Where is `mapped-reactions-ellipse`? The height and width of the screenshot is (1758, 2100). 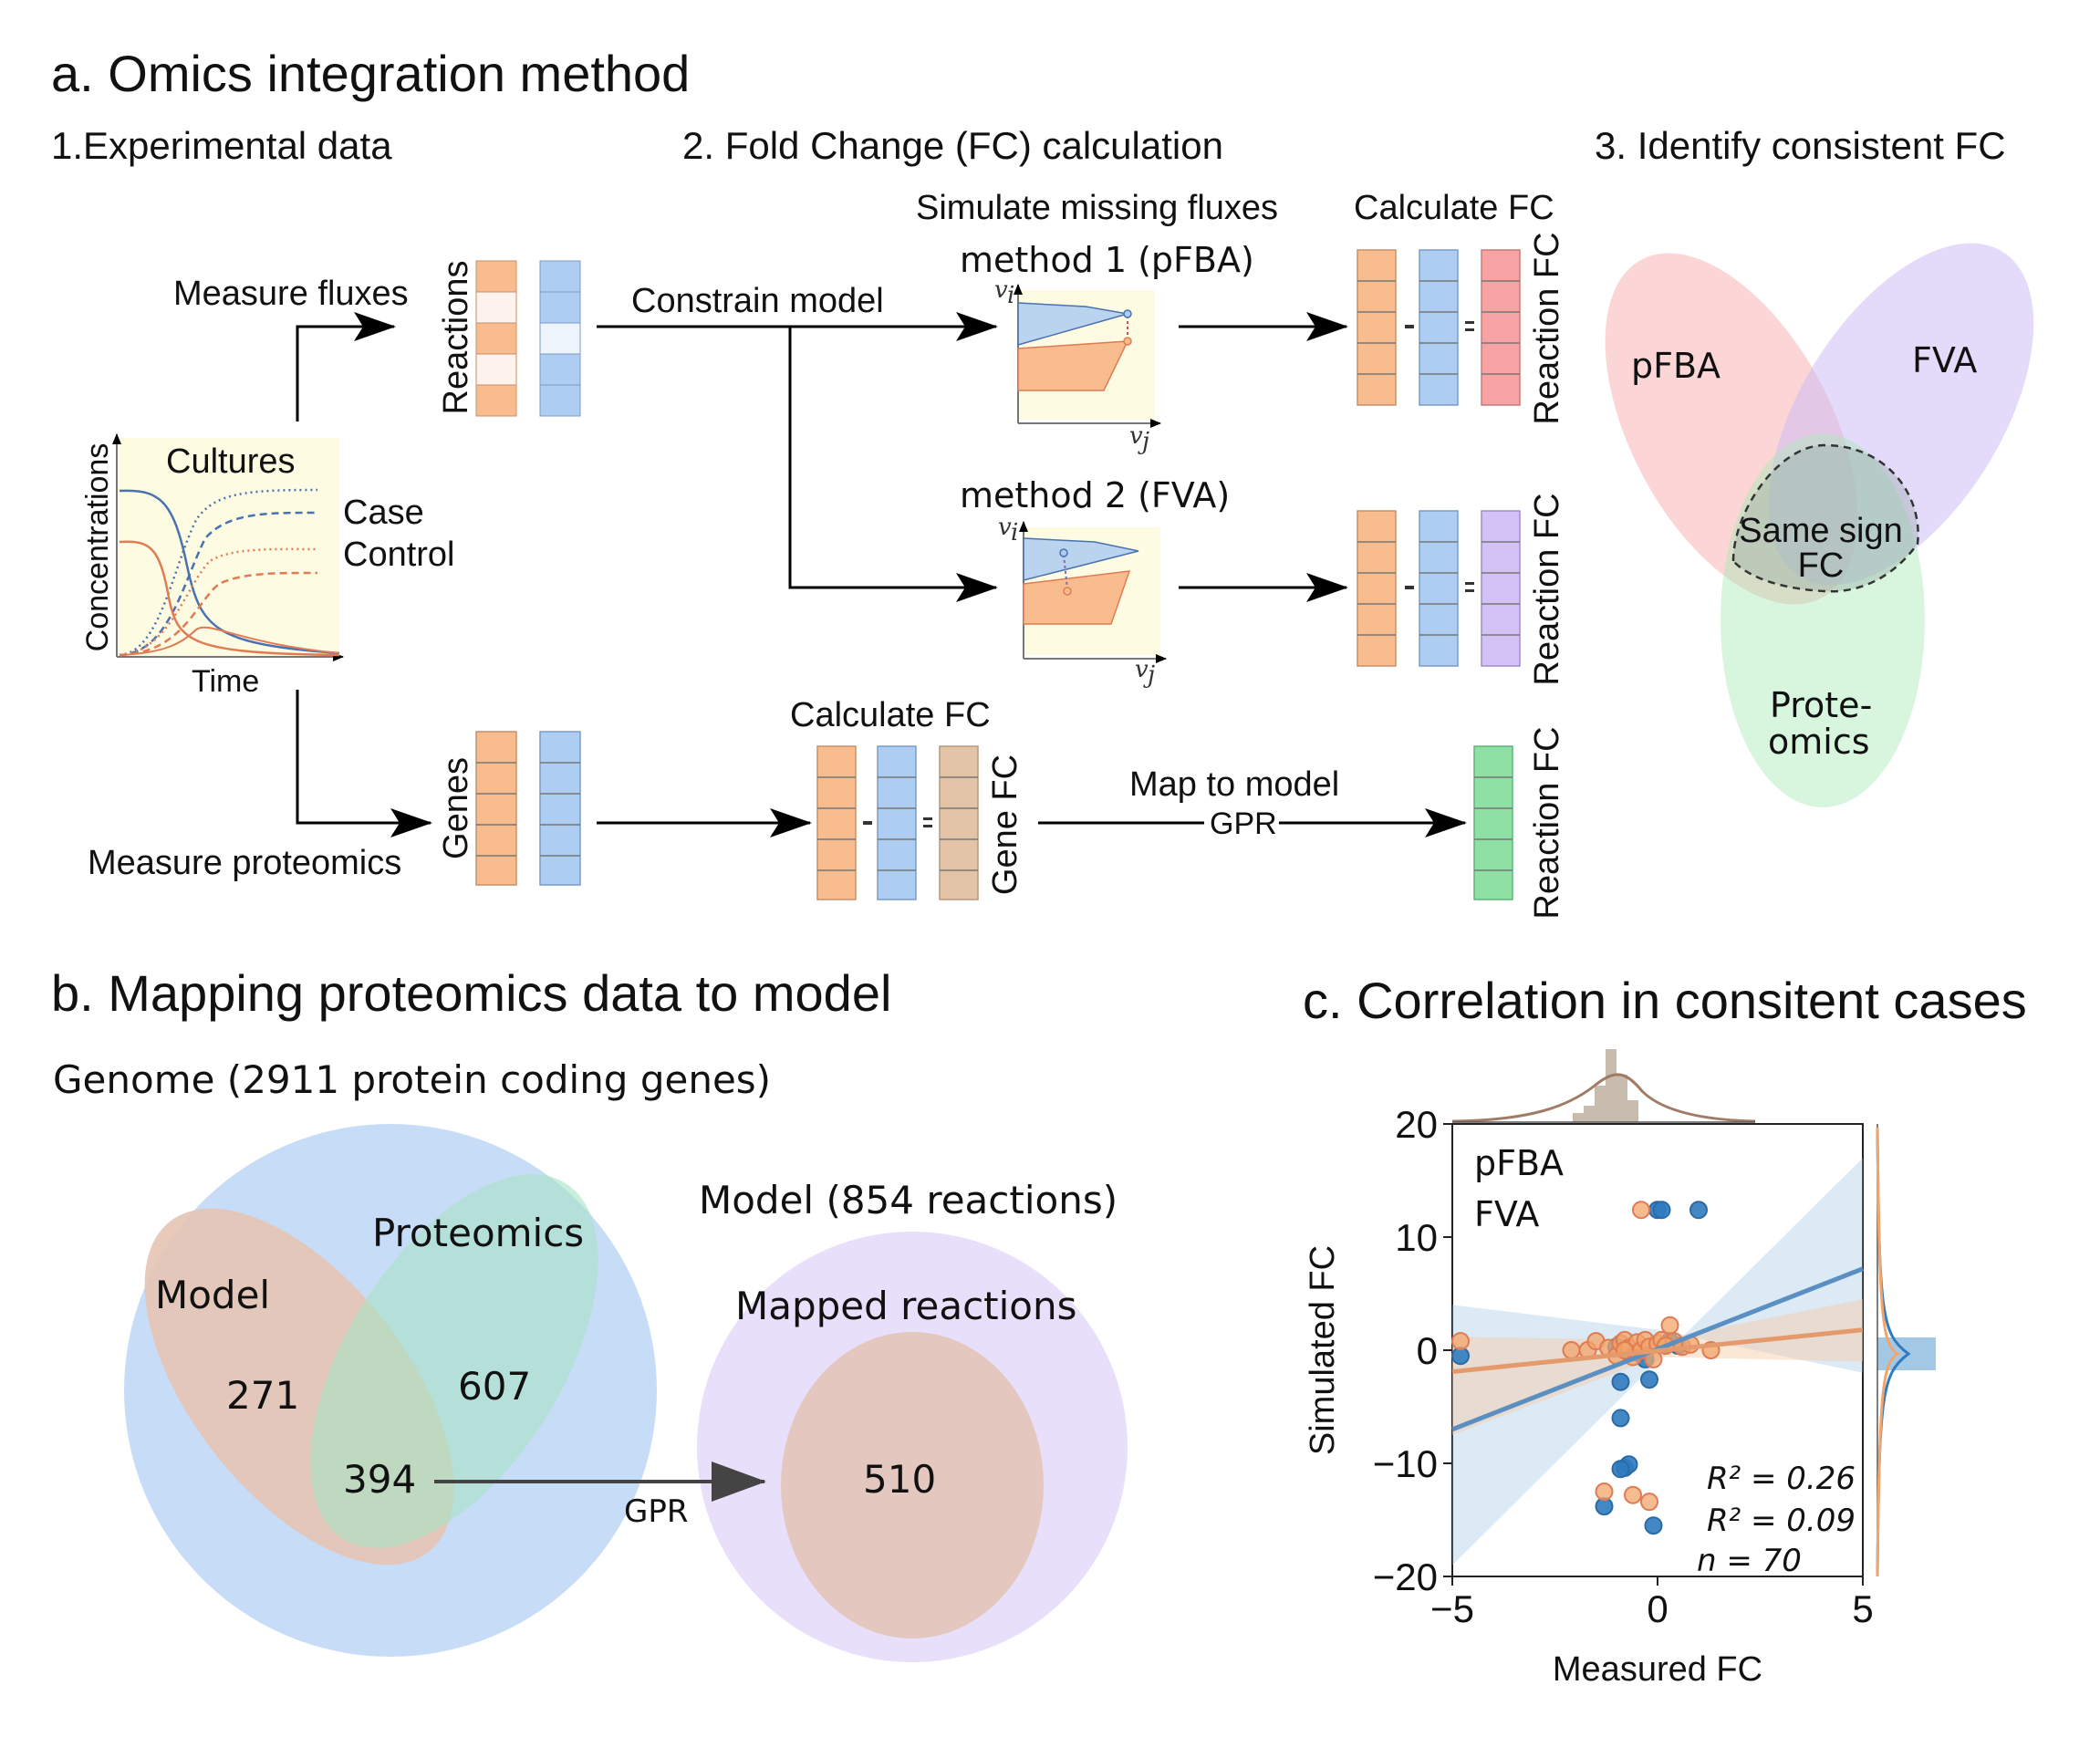
mapped-reactions-ellipse is located at coordinates (912, 1485).